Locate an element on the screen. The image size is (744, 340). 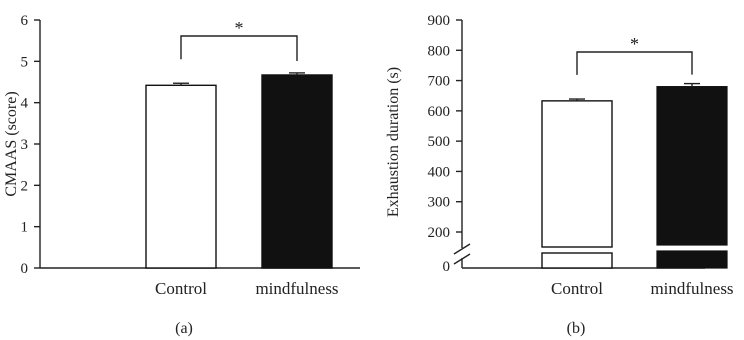
chart-a-y-tick-label: 3 is located at coordinates (25, 145).